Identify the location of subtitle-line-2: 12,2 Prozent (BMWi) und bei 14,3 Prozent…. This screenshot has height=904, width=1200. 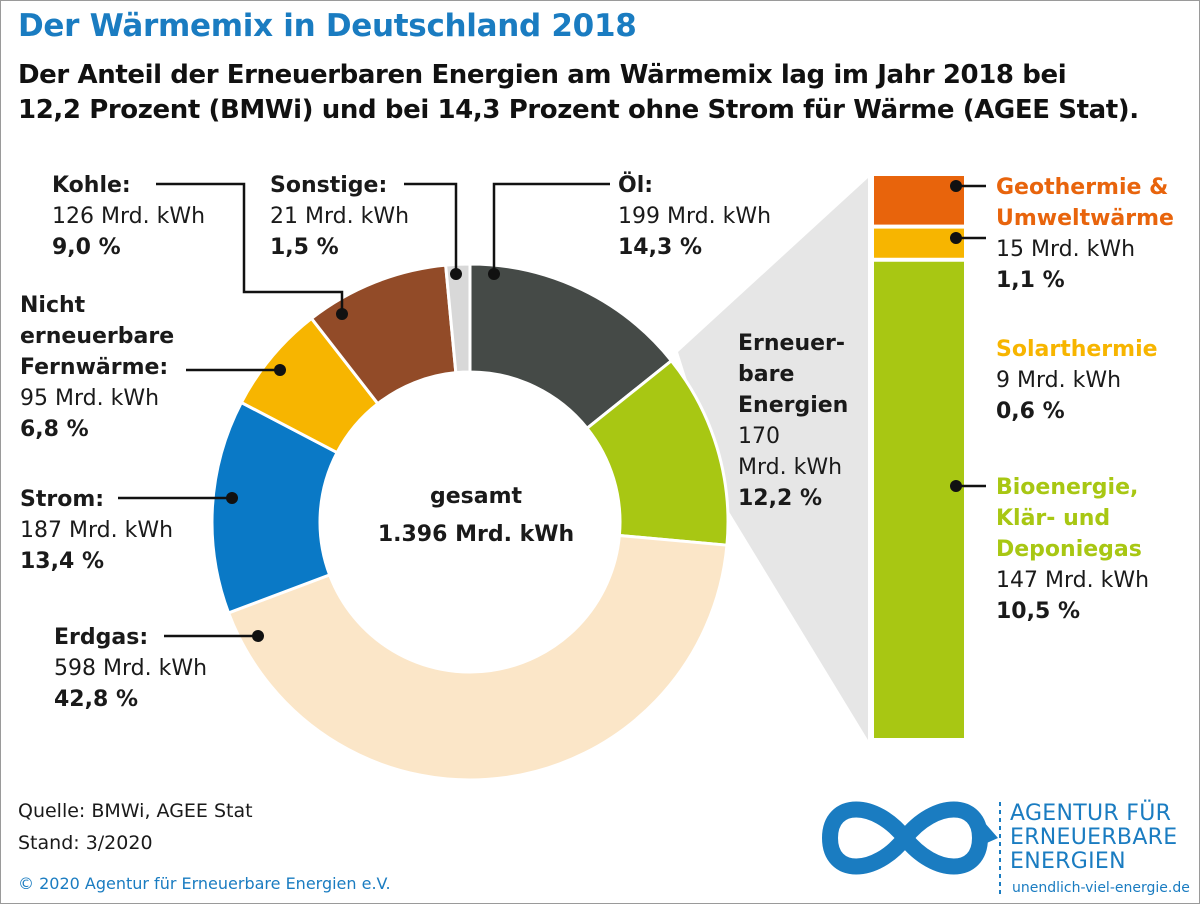
(578, 110).